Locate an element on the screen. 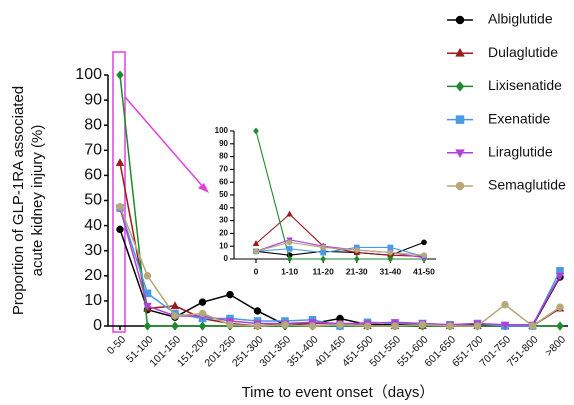 Image resolution: width=574 pixels, height=405 pixels. legend-label: Semaglutide is located at coordinates (527, 185).